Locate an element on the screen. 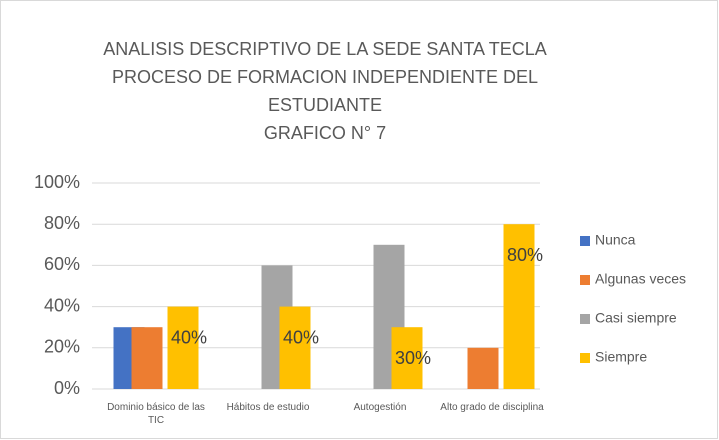 This screenshot has width=719, height=440. chart-title: ESTUDIANTE is located at coordinates (325, 105).